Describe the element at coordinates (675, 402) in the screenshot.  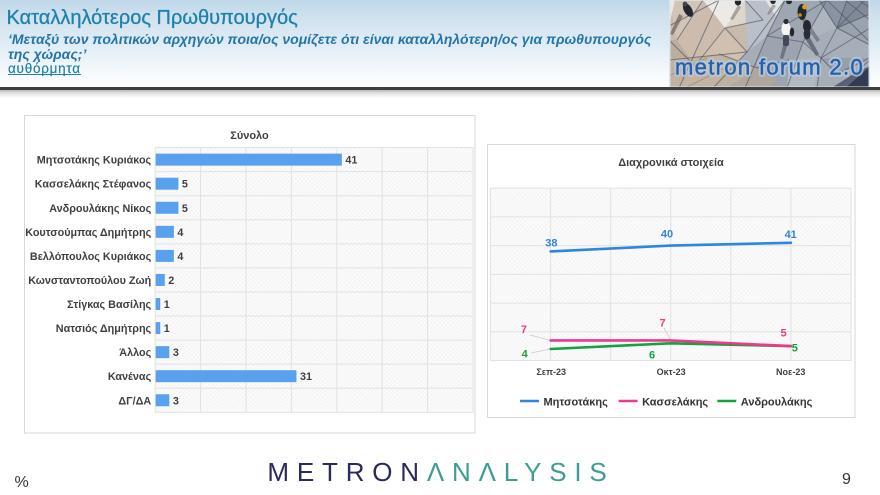
I see `svg-text: Κασσελάκης` at that location.